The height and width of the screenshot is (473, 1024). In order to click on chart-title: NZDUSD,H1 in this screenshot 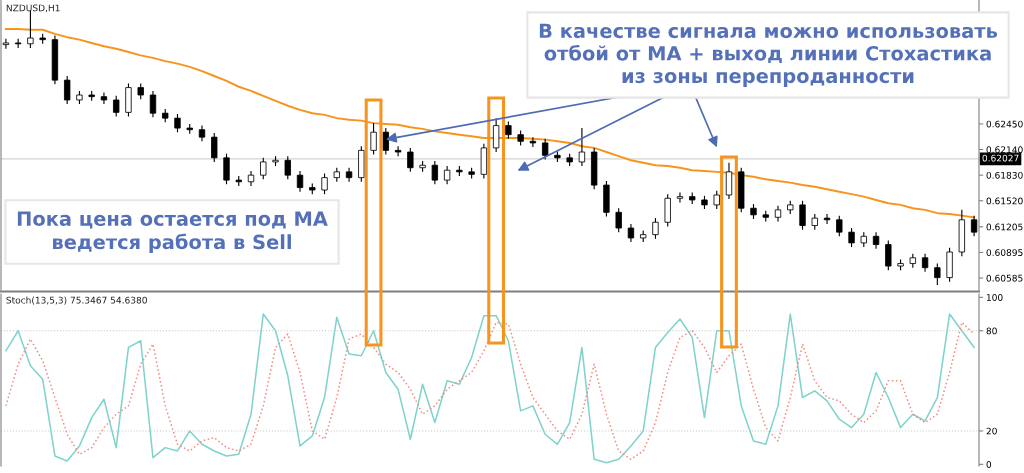, I will do `click(33, 8)`.